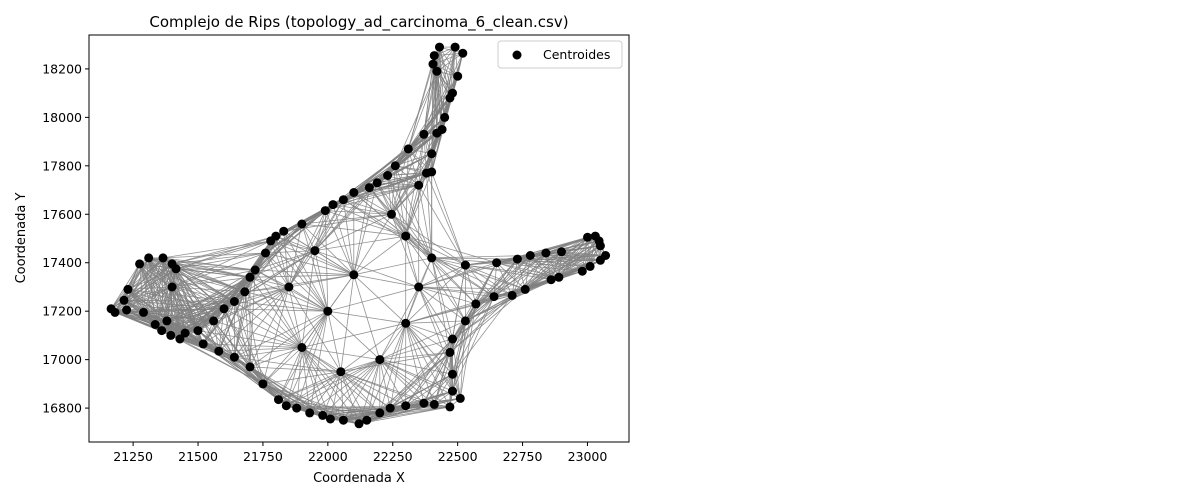  What do you see at coordinates (359, 478) in the screenshot?
I see `x-axis-label: Coordenada X` at bounding box center [359, 478].